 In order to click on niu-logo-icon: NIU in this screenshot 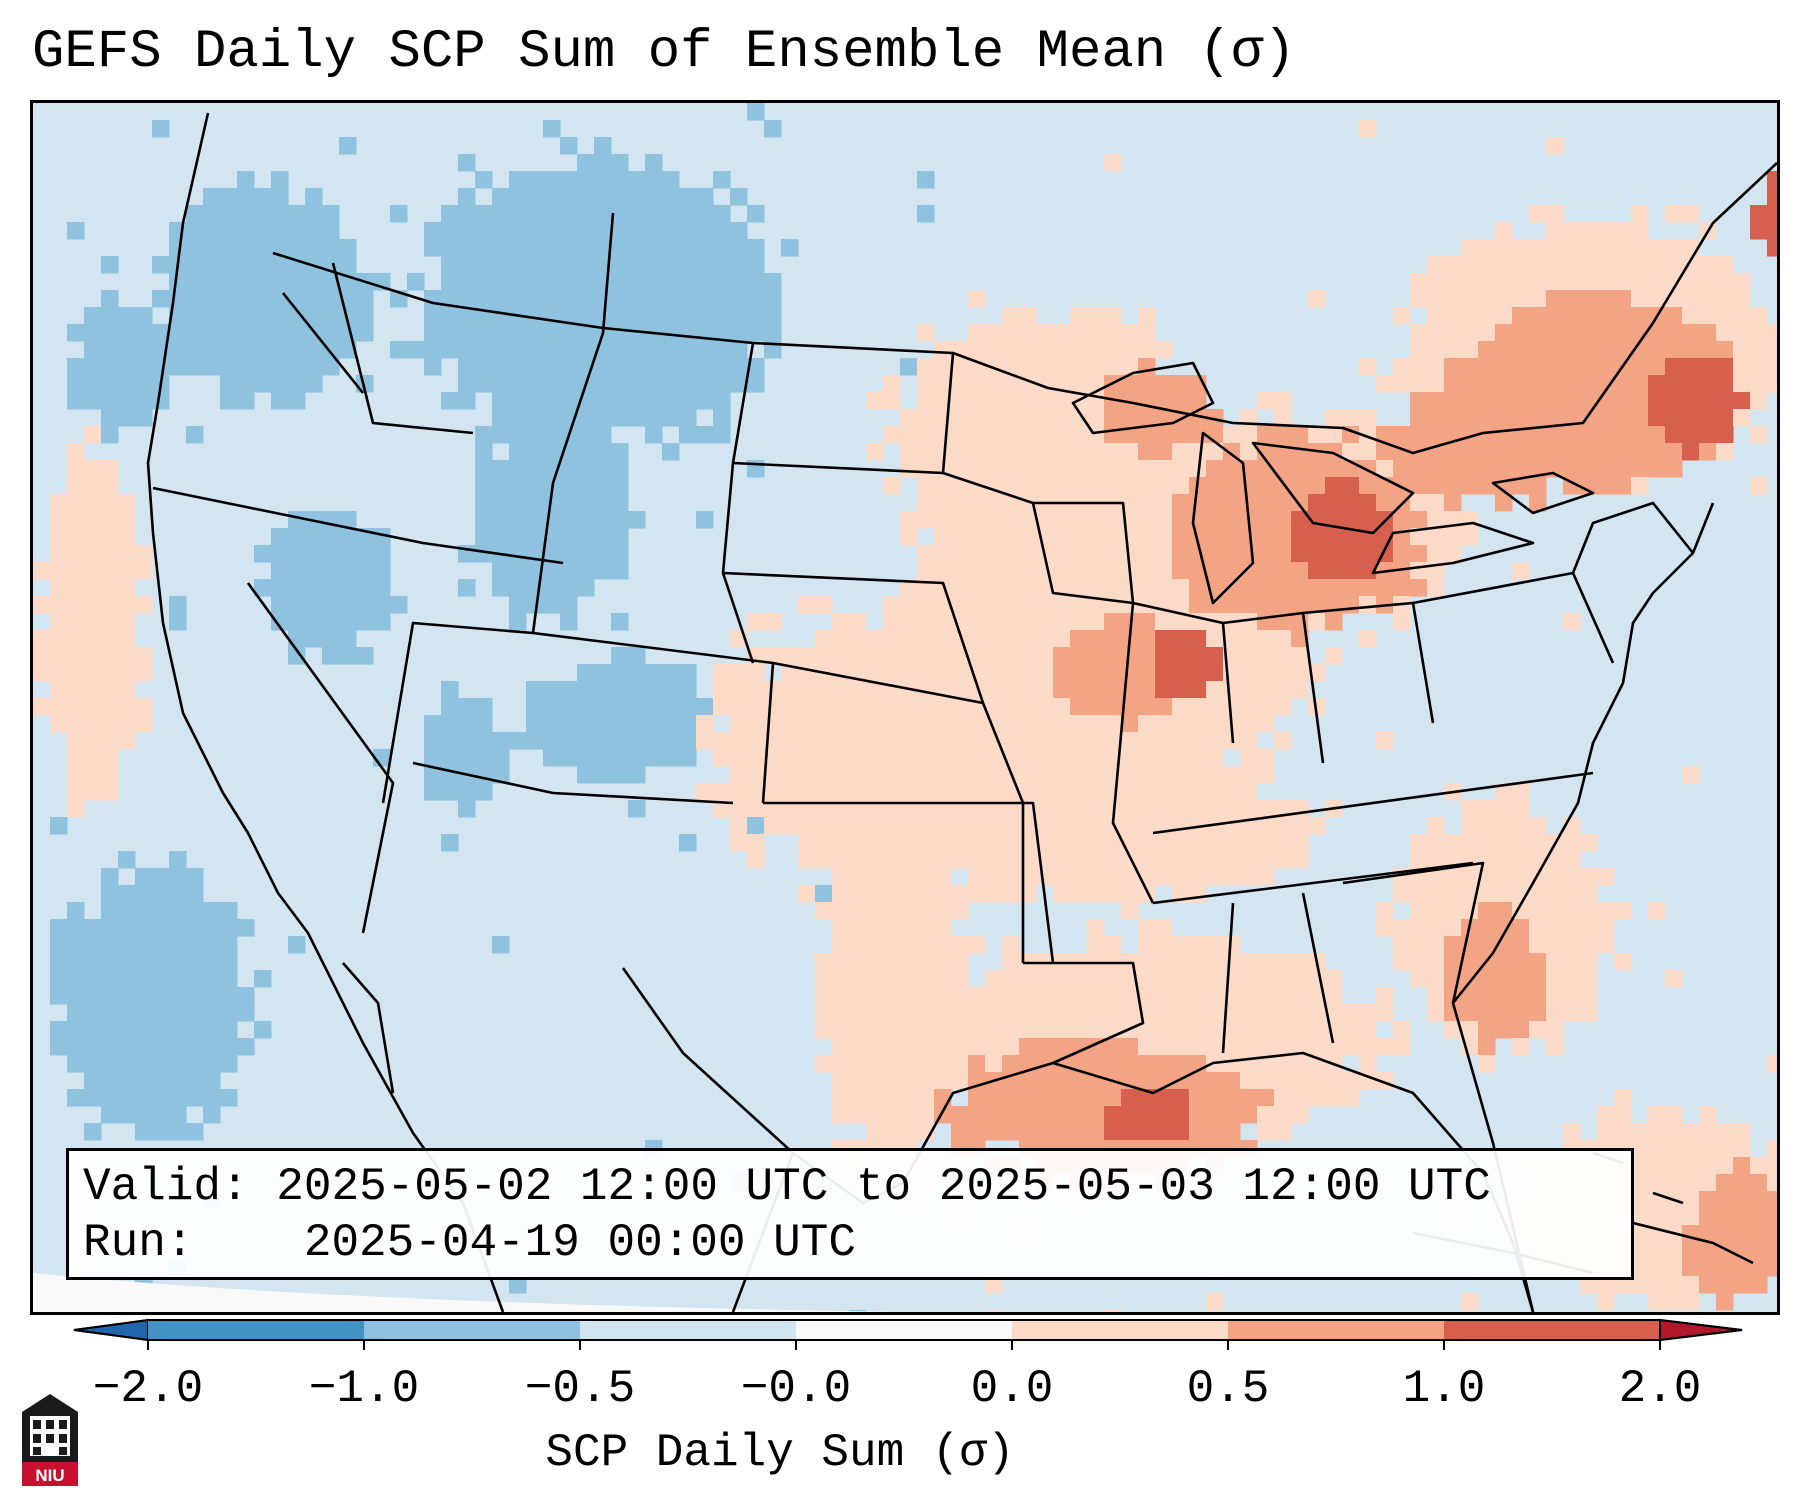, I will do `click(50, 1440)`.